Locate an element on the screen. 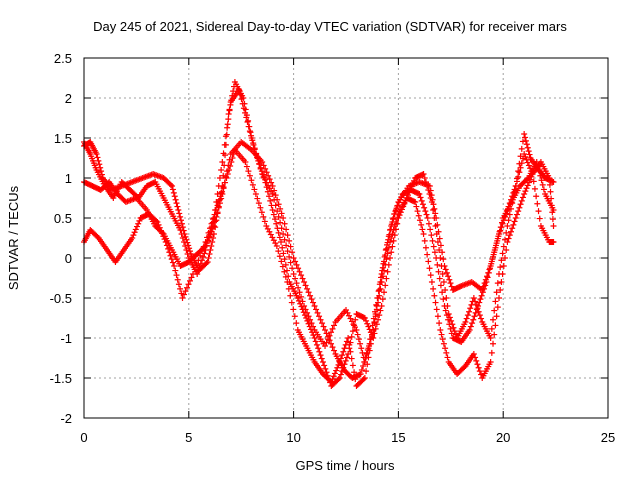 The width and height of the screenshot is (640, 480). x-tick-label: 5 is located at coordinates (188, 437).